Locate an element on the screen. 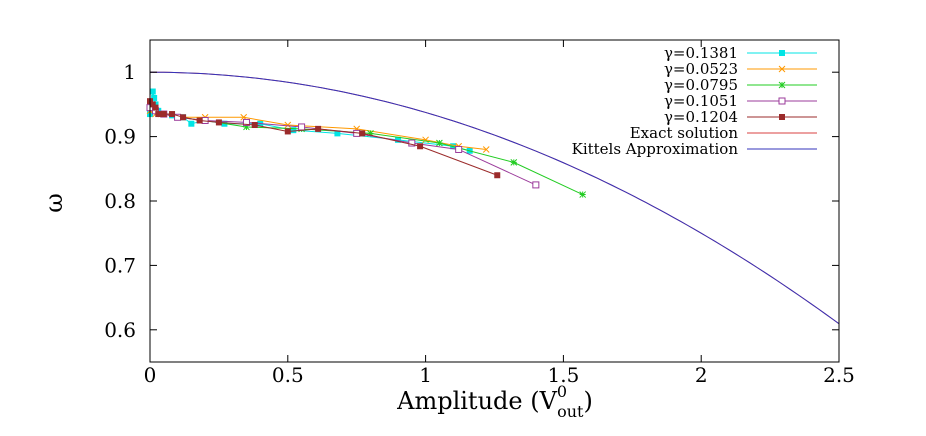  y-tick-label: 0.7 is located at coordinates (120, 265).